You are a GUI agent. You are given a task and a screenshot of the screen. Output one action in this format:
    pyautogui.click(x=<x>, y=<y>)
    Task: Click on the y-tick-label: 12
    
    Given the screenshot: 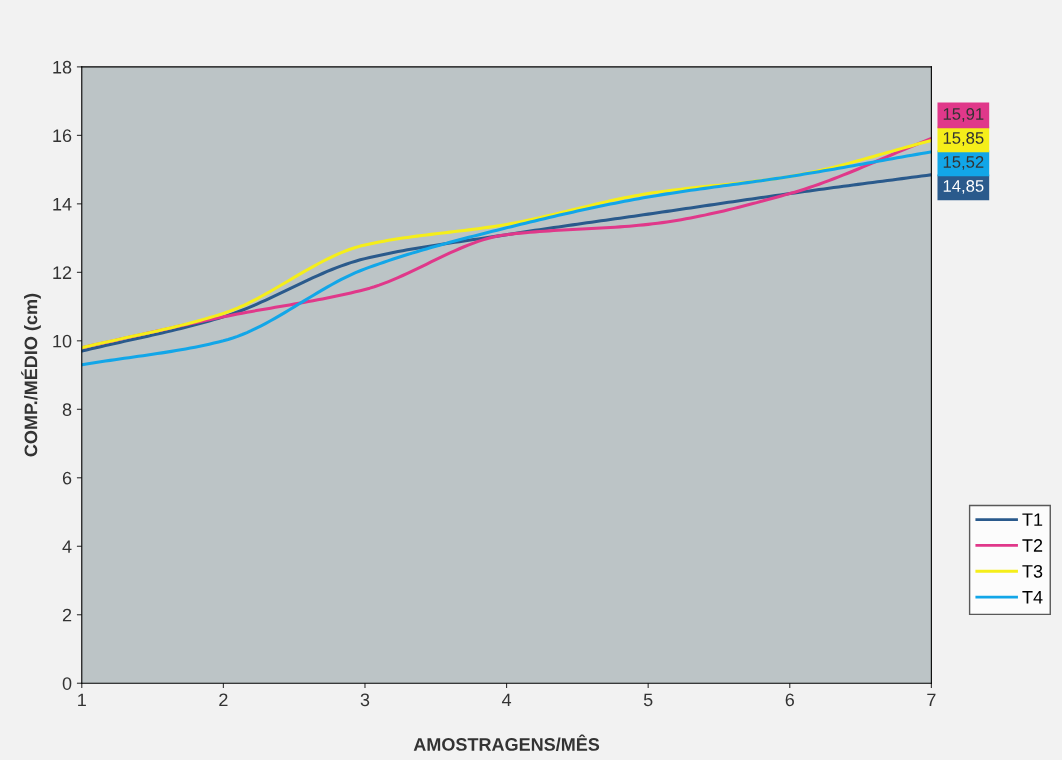 What is the action you would take?
    pyautogui.click(x=62, y=272)
    